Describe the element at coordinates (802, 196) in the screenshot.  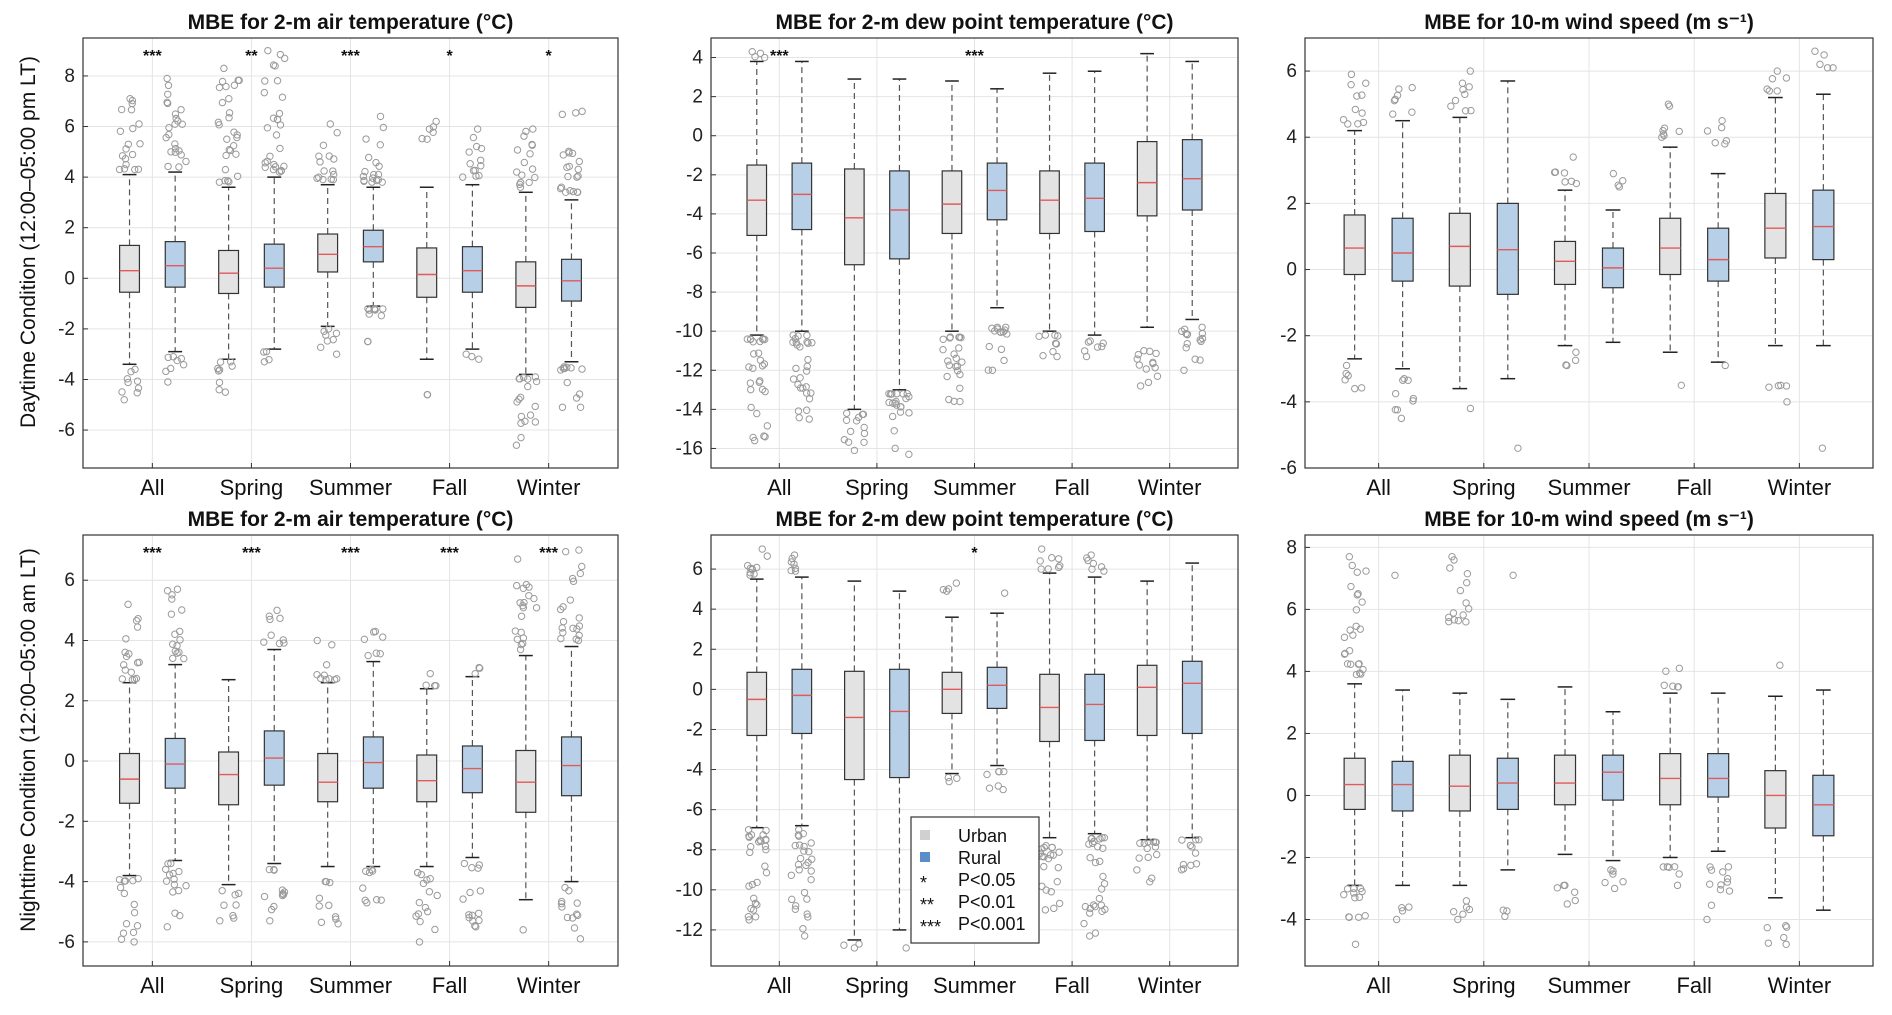
I see `box-rural-all` at that location.